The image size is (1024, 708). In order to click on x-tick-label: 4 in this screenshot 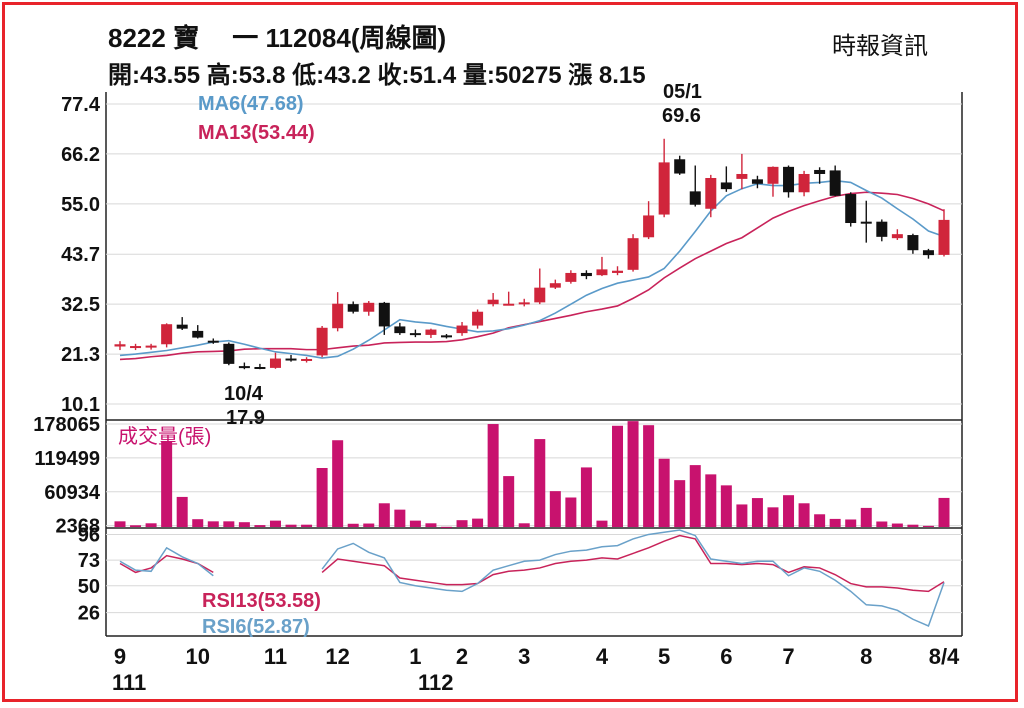, I will do `click(602, 656)`.